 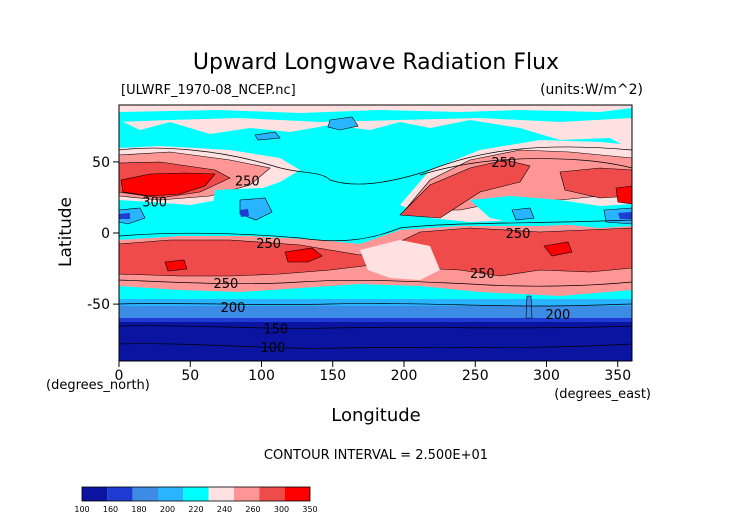 What do you see at coordinates (119, 376) in the screenshot?
I see `x-tick-label: 0` at bounding box center [119, 376].